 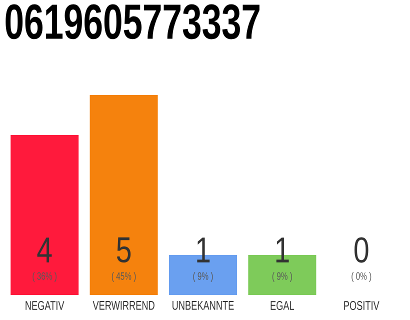 What do you see at coordinates (282, 305) in the screenshot?
I see `x-tick-label: EGAL` at bounding box center [282, 305].